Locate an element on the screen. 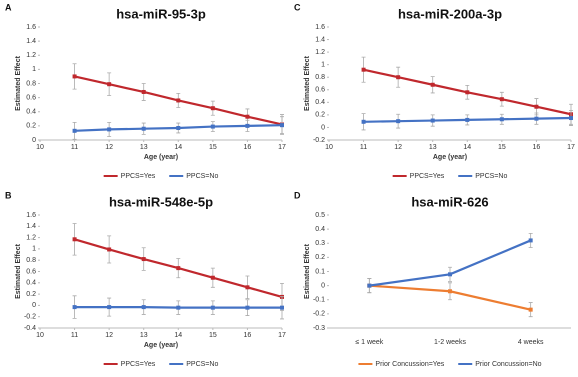 This screenshot has height=377, width=578. y-tick-label: -0.4 is located at coordinates (30, 328).